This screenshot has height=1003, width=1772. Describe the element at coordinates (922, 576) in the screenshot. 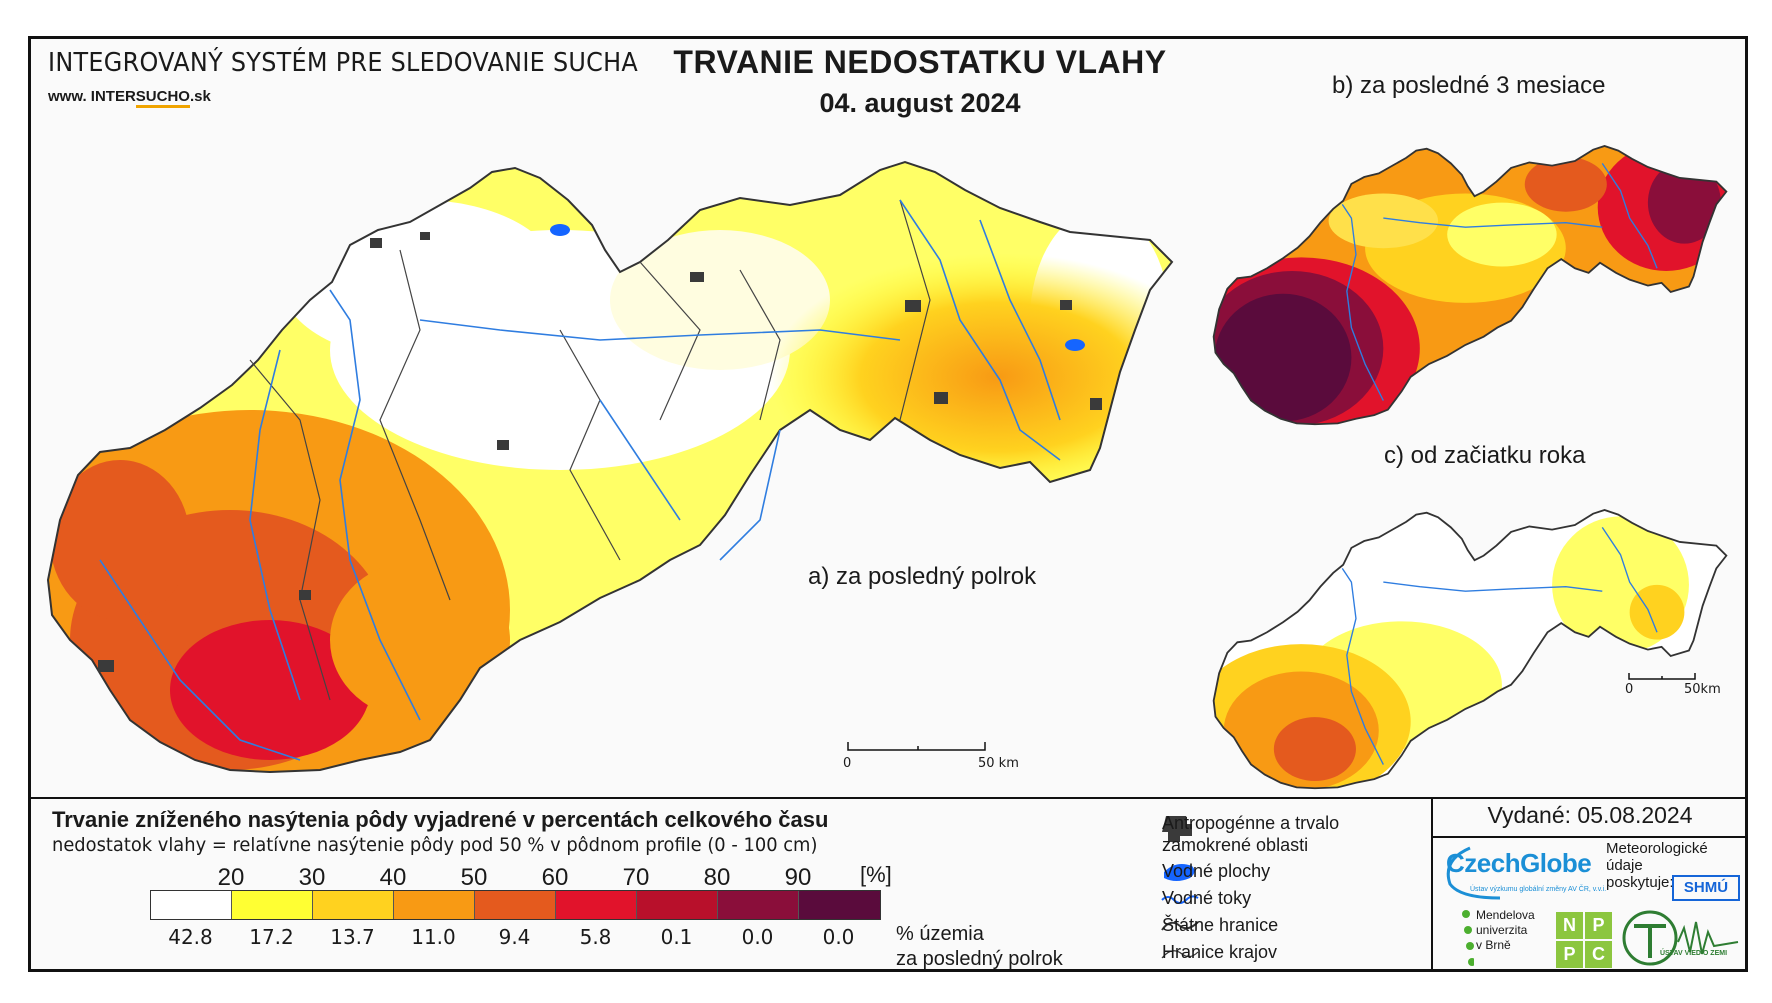

I see `label-a: a) za posledný polrok` at that location.